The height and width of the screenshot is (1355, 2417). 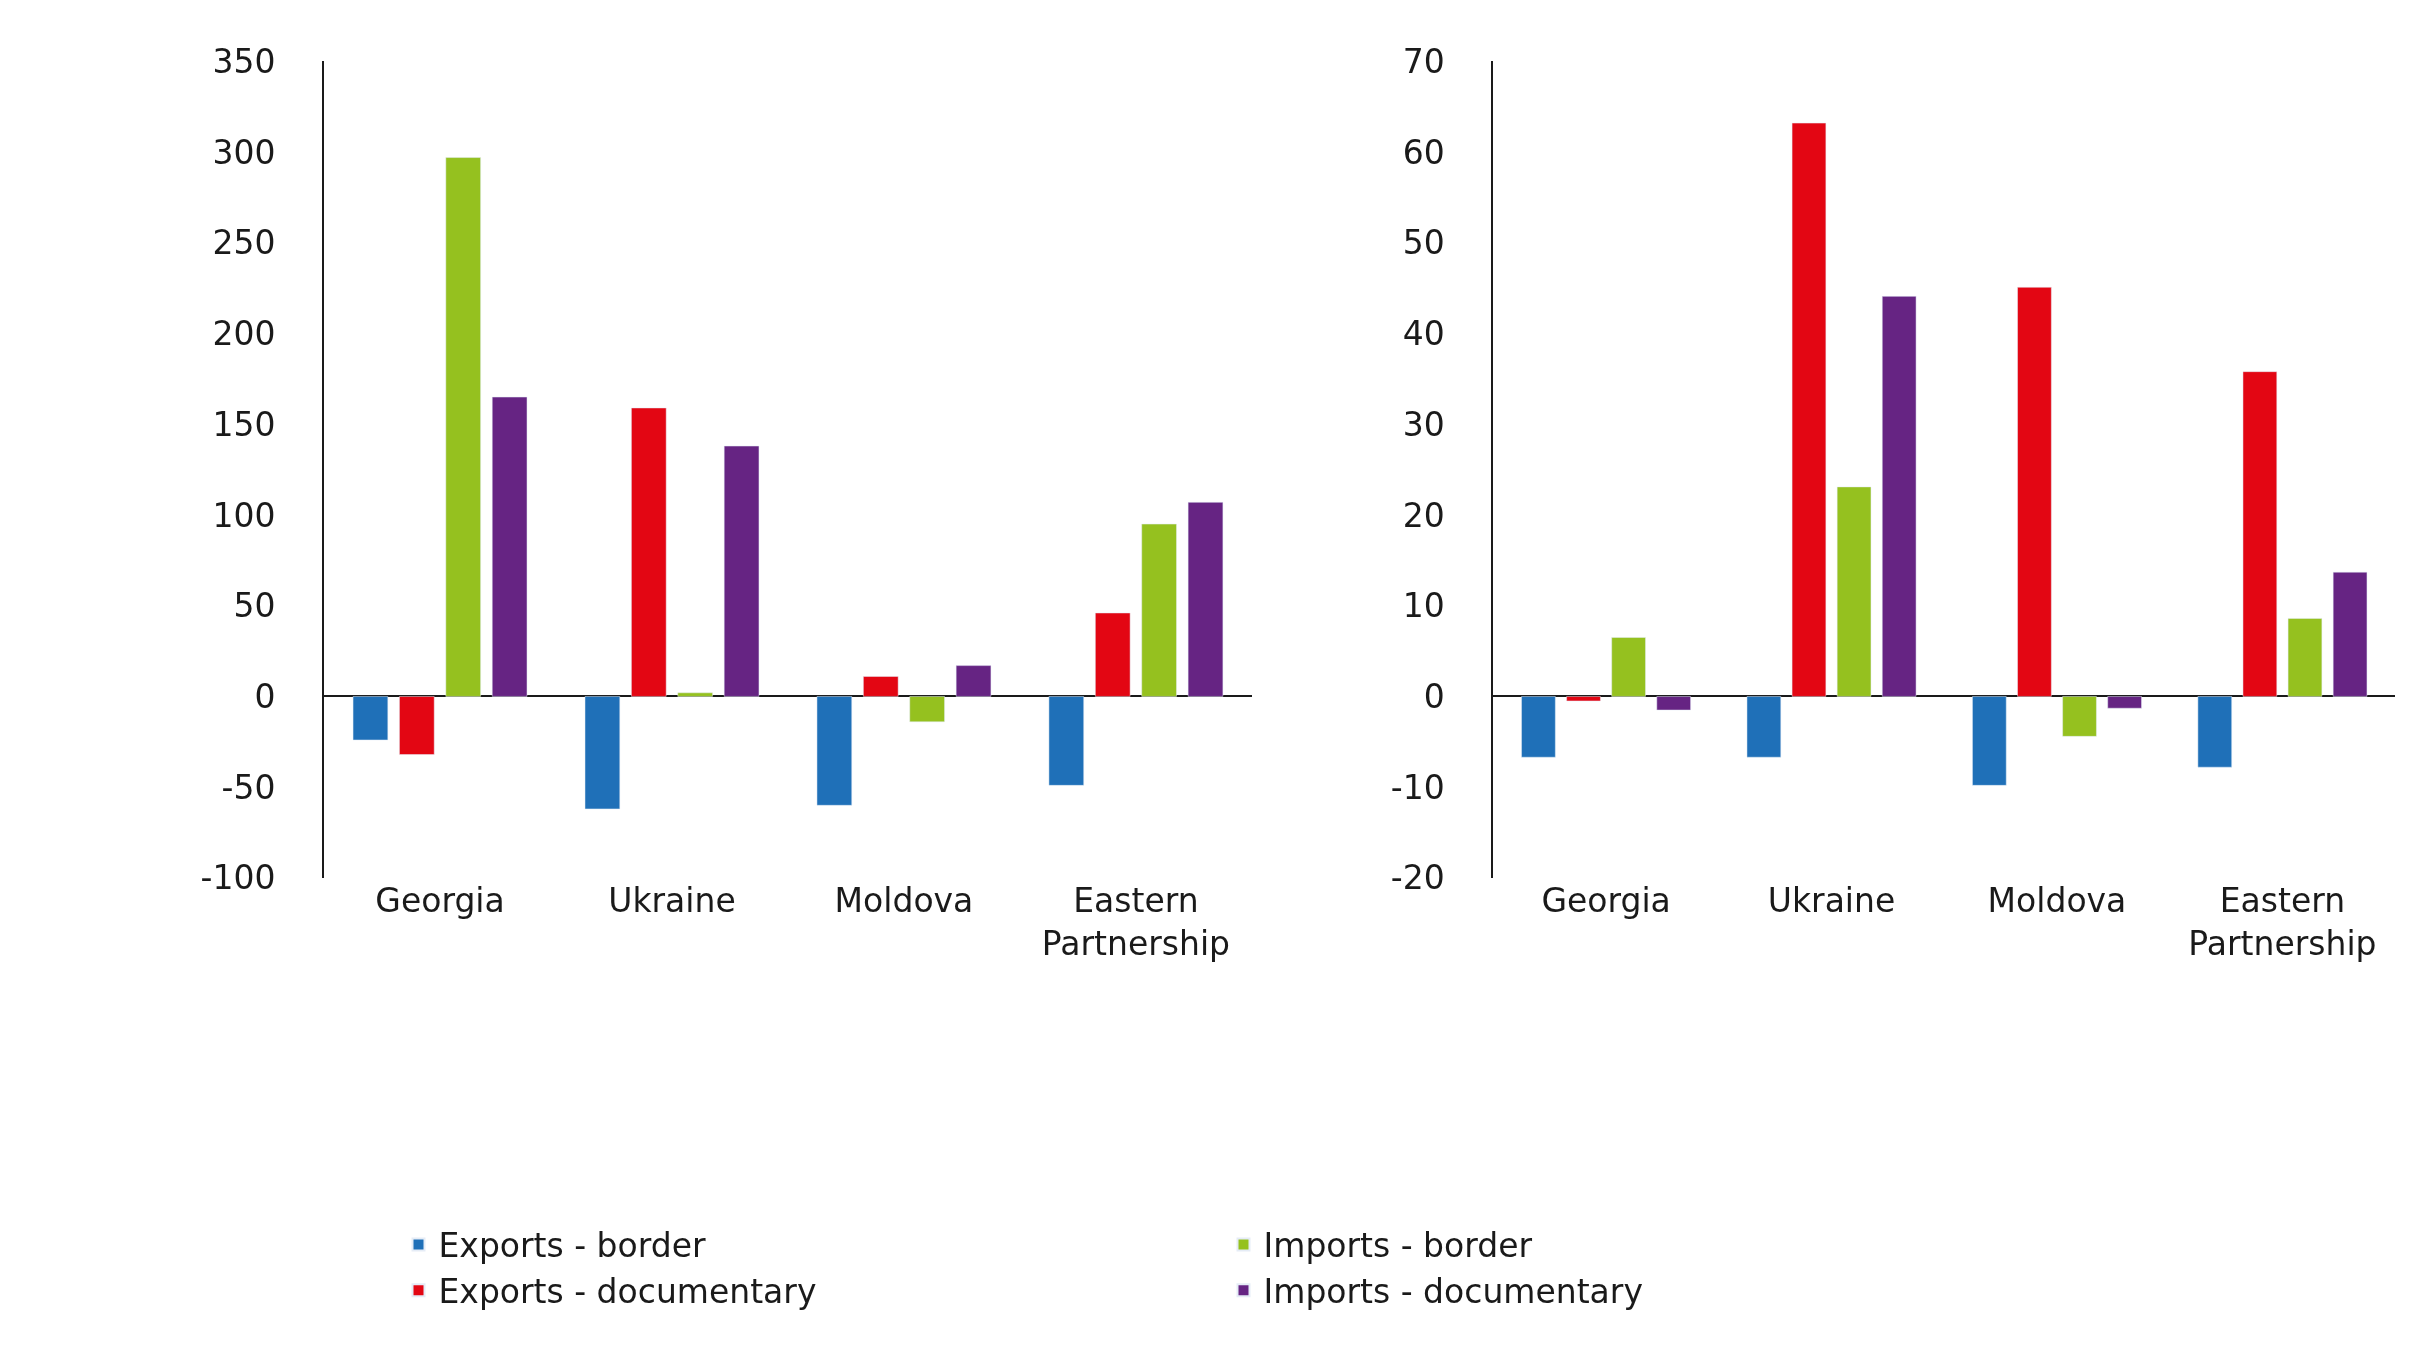 What do you see at coordinates (248, 787) in the screenshot?
I see `y-tick-label: -50` at bounding box center [248, 787].